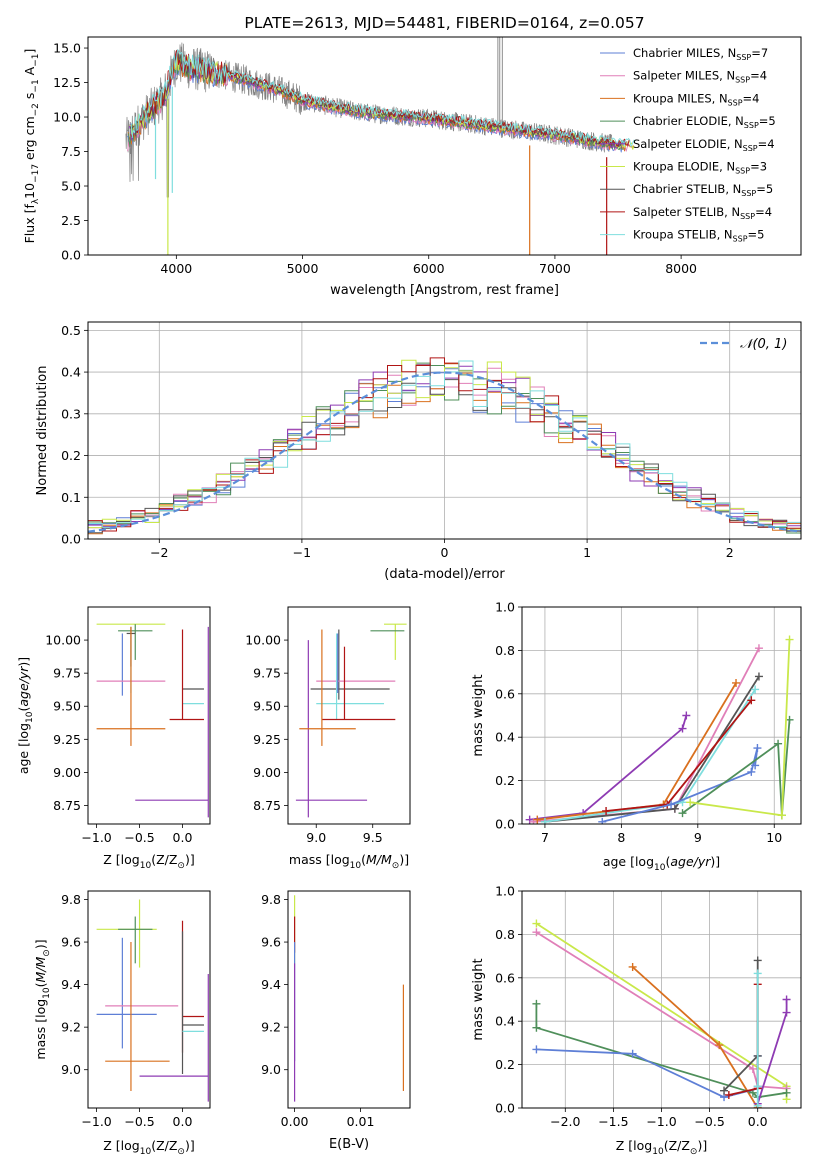  What do you see at coordinates (444, 290) in the screenshot?
I see `x-axis-label: wavelength [Angstrom, rest frame]` at bounding box center [444, 290].